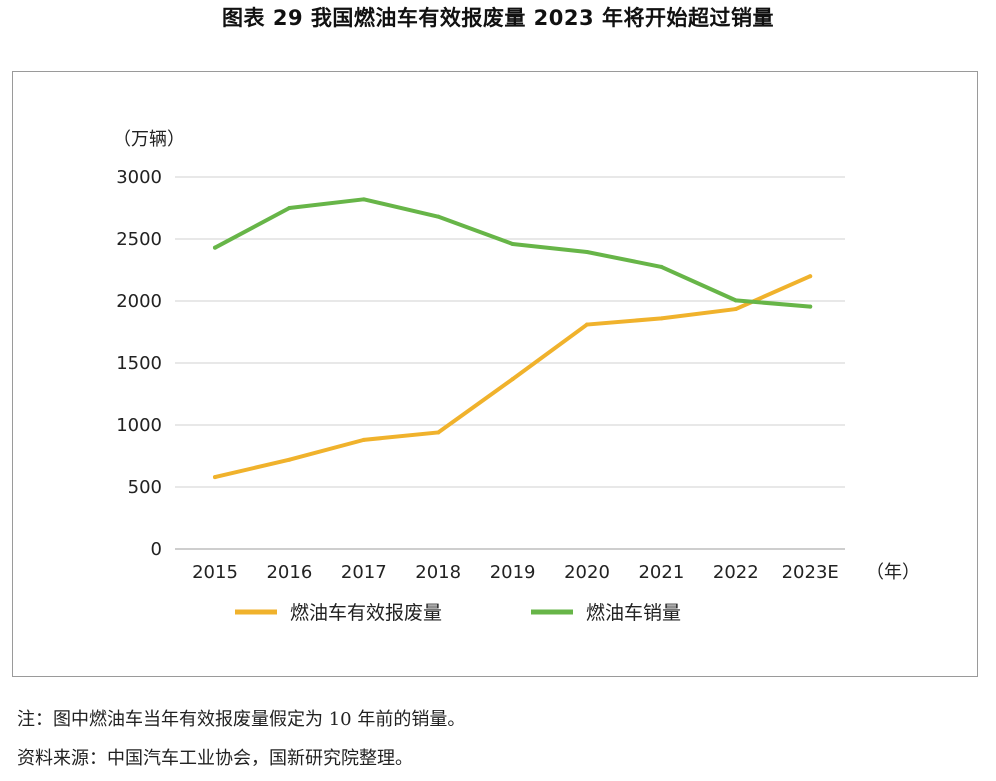 Image resolution: width=996 pixels, height=781 pixels. Describe the element at coordinates (438, 572) in the screenshot. I see `x-tick-label: 2018` at that location.